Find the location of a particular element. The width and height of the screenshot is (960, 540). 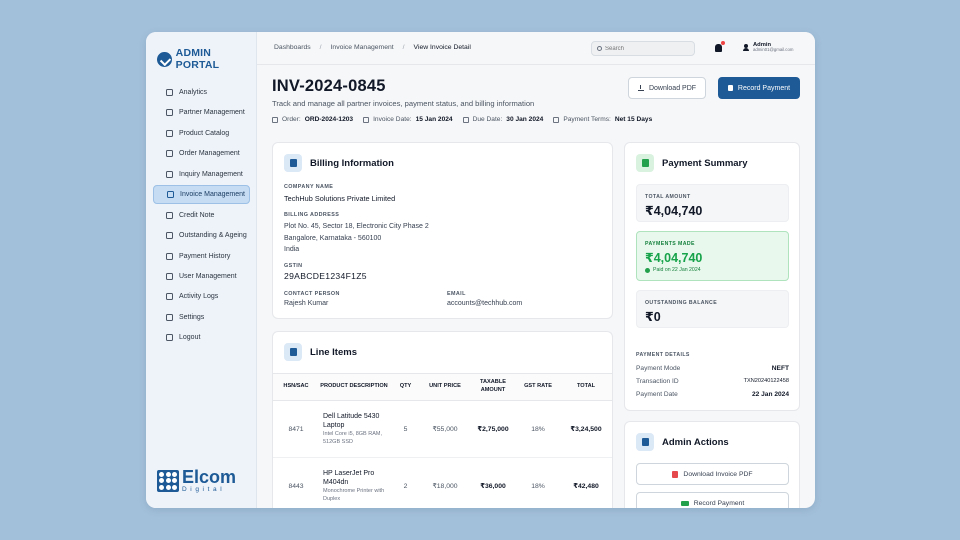

gear-icon is located at coordinates (169, 317).